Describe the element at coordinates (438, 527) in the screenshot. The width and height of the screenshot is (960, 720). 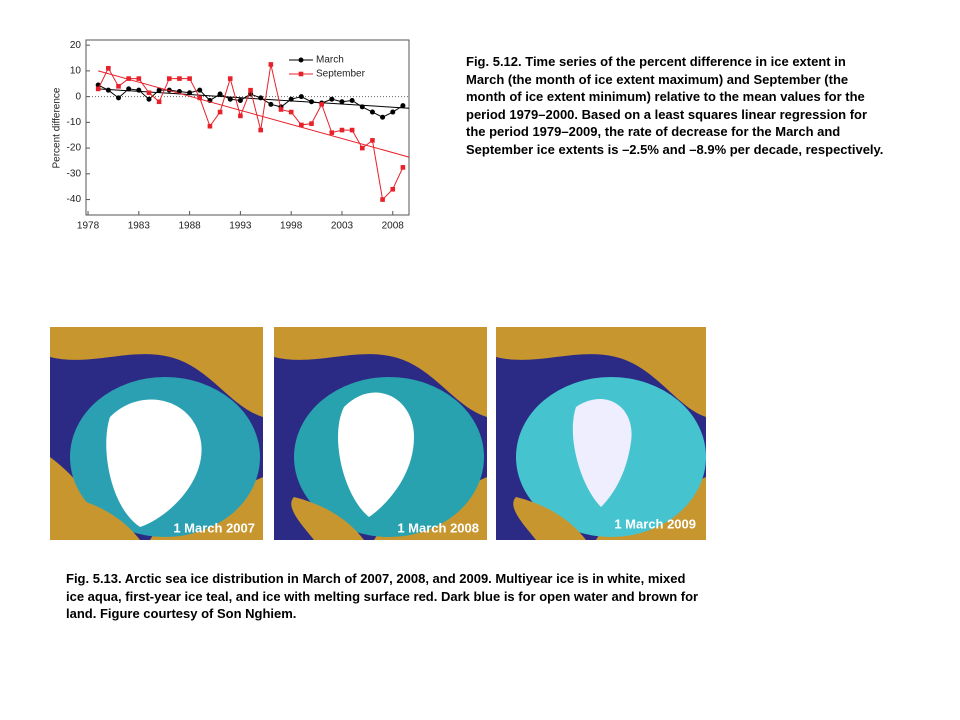
I see `map-label: 1 March 2008` at that location.